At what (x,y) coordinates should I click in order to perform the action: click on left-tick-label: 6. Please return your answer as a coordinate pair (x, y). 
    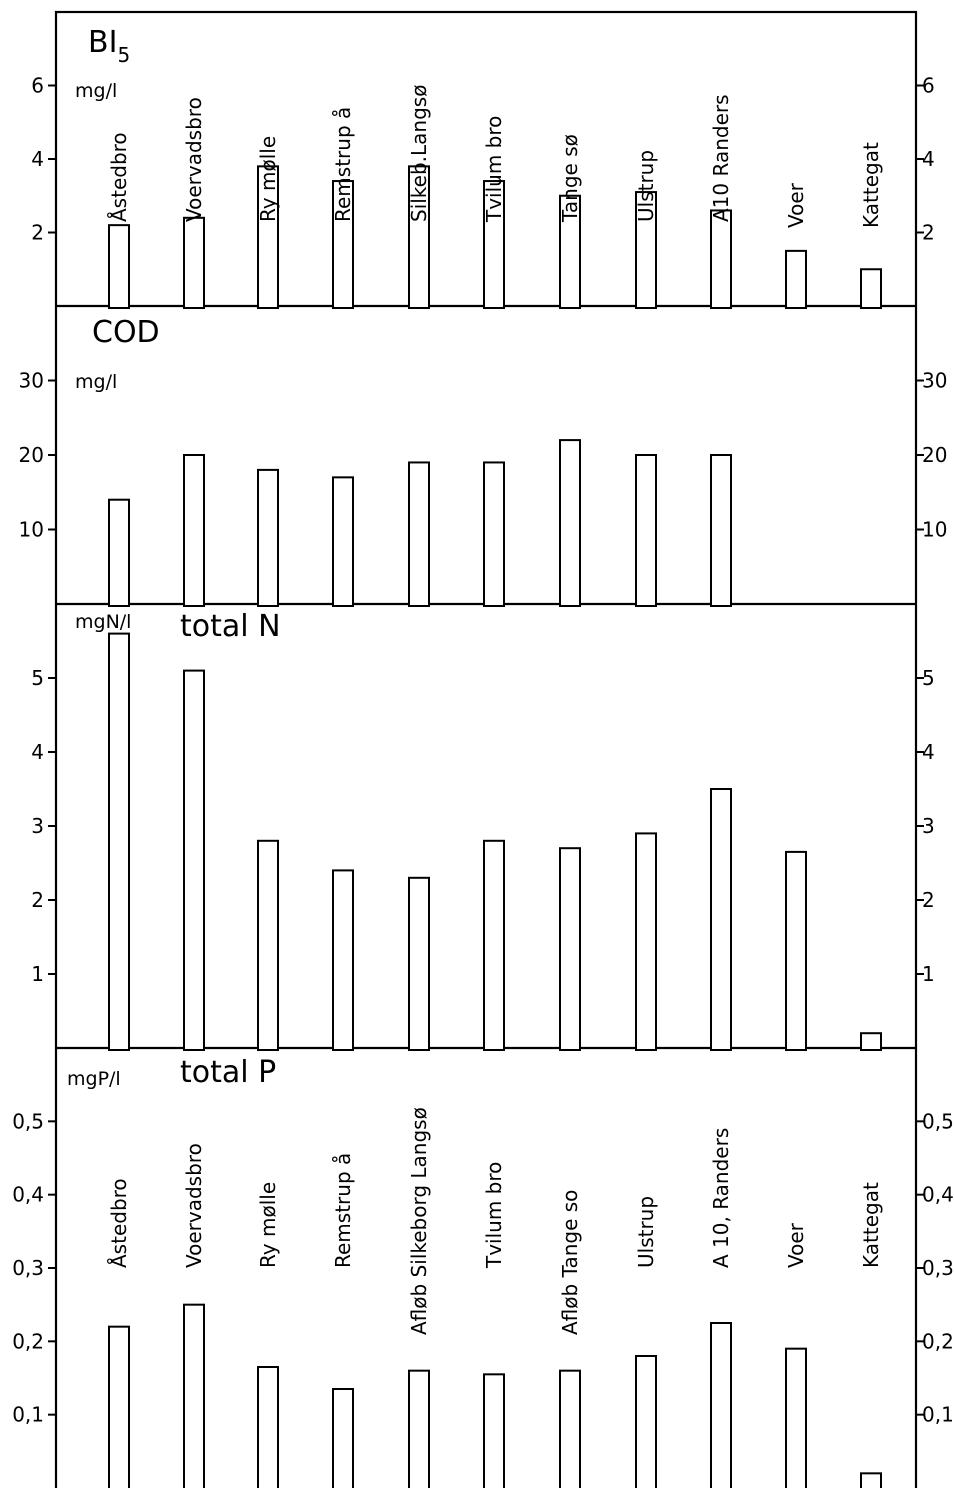
    Looking at the image, I should click on (37, 86).